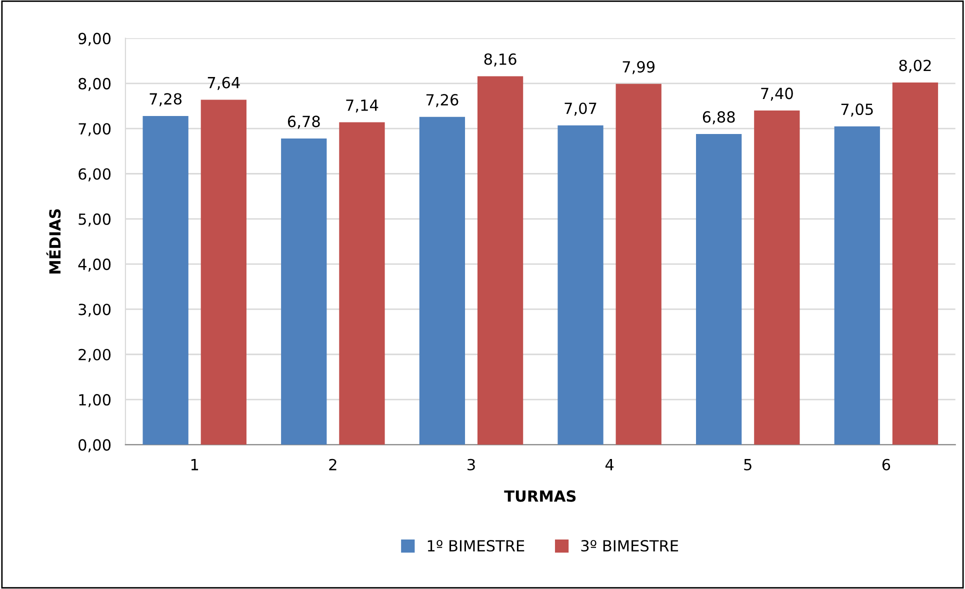 The width and height of the screenshot is (965, 589). Describe the element at coordinates (94, 355) in the screenshot. I see `y-tick-label: 2,00` at that location.